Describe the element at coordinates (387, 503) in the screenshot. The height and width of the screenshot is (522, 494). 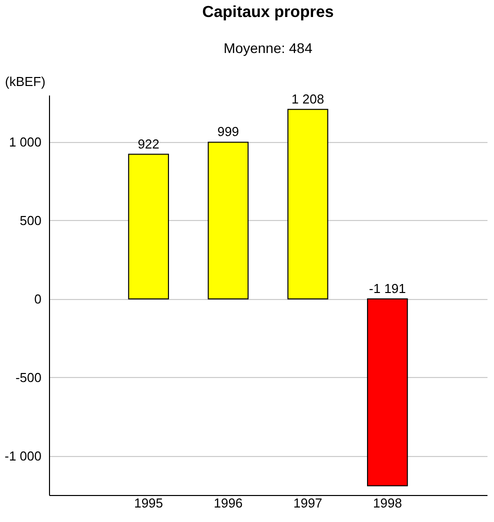
I see `x-tick-label: 1998` at that location.